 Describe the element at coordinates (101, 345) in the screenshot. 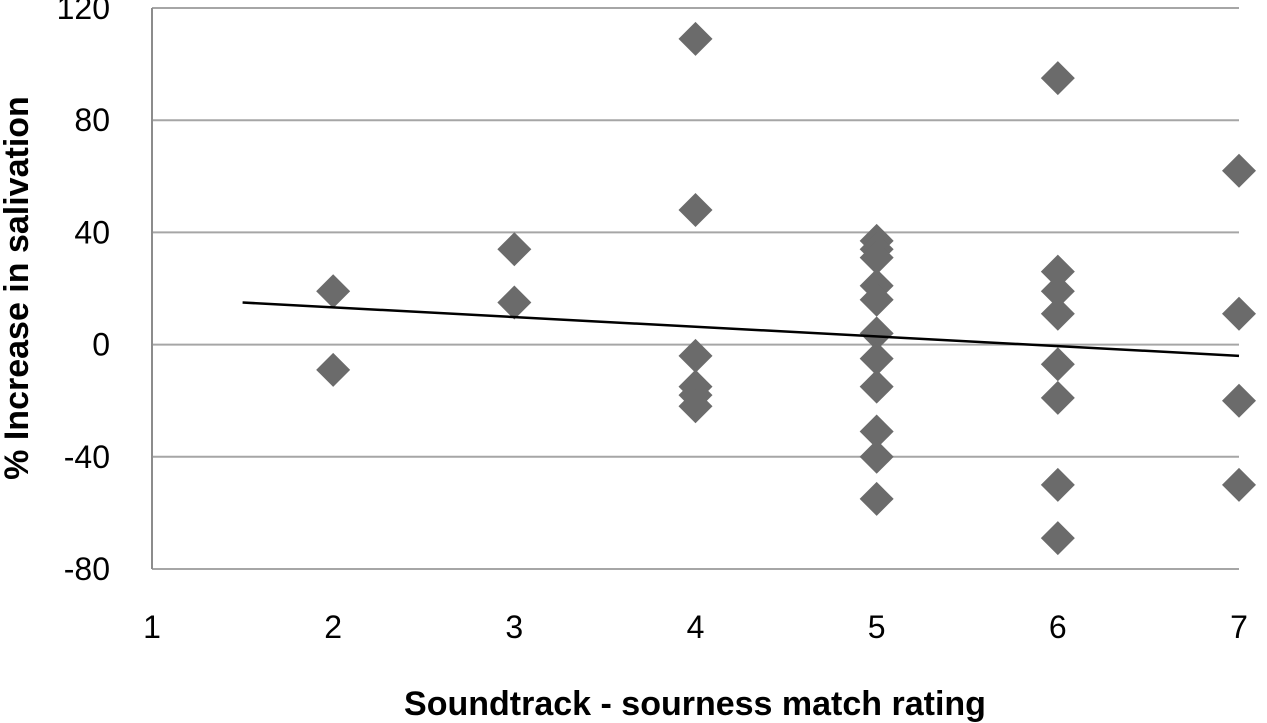

I see `y-tick-label: 0` at that location.